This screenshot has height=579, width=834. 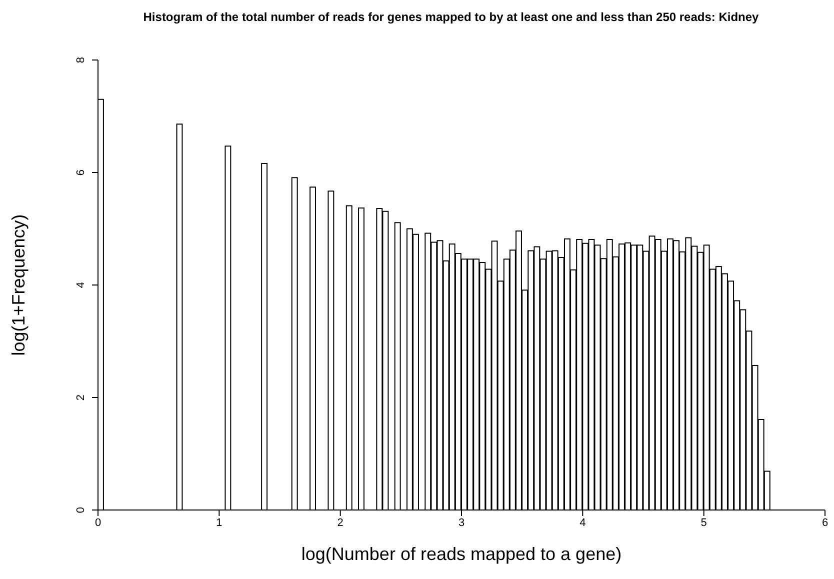 What do you see at coordinates (451, 17) in the screenshot?
I see `chart-title: Histogram of the total number of reads for genes mapped to by at least one and less than 250 reads: Kidney` at bounding box center [451, 17].